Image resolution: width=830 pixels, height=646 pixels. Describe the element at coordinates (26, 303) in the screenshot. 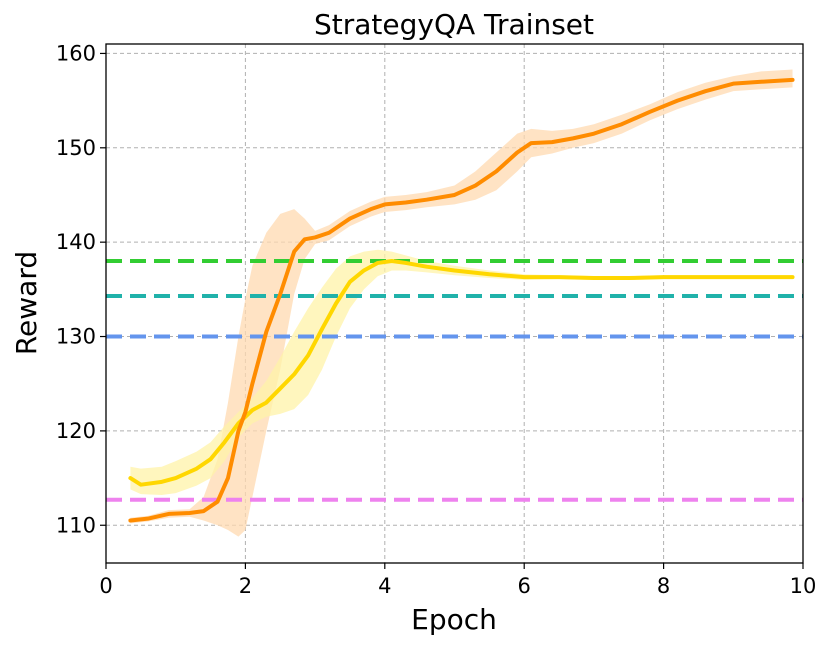

I see `y-axis-label: Reward` at that location.